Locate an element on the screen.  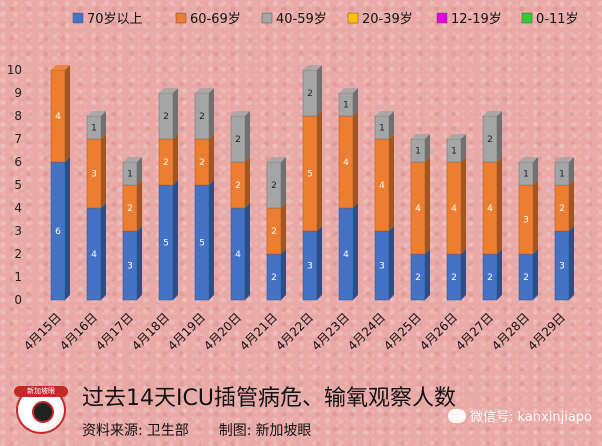
x-tick-label: 4月20日 is located at coordinates (222, 331).